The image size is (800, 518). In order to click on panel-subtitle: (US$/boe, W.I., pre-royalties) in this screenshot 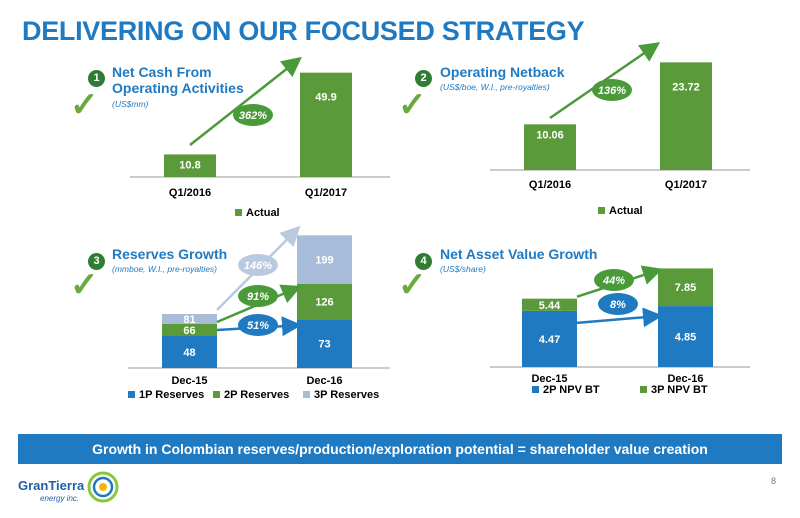, I will do `click(495, 87)`.